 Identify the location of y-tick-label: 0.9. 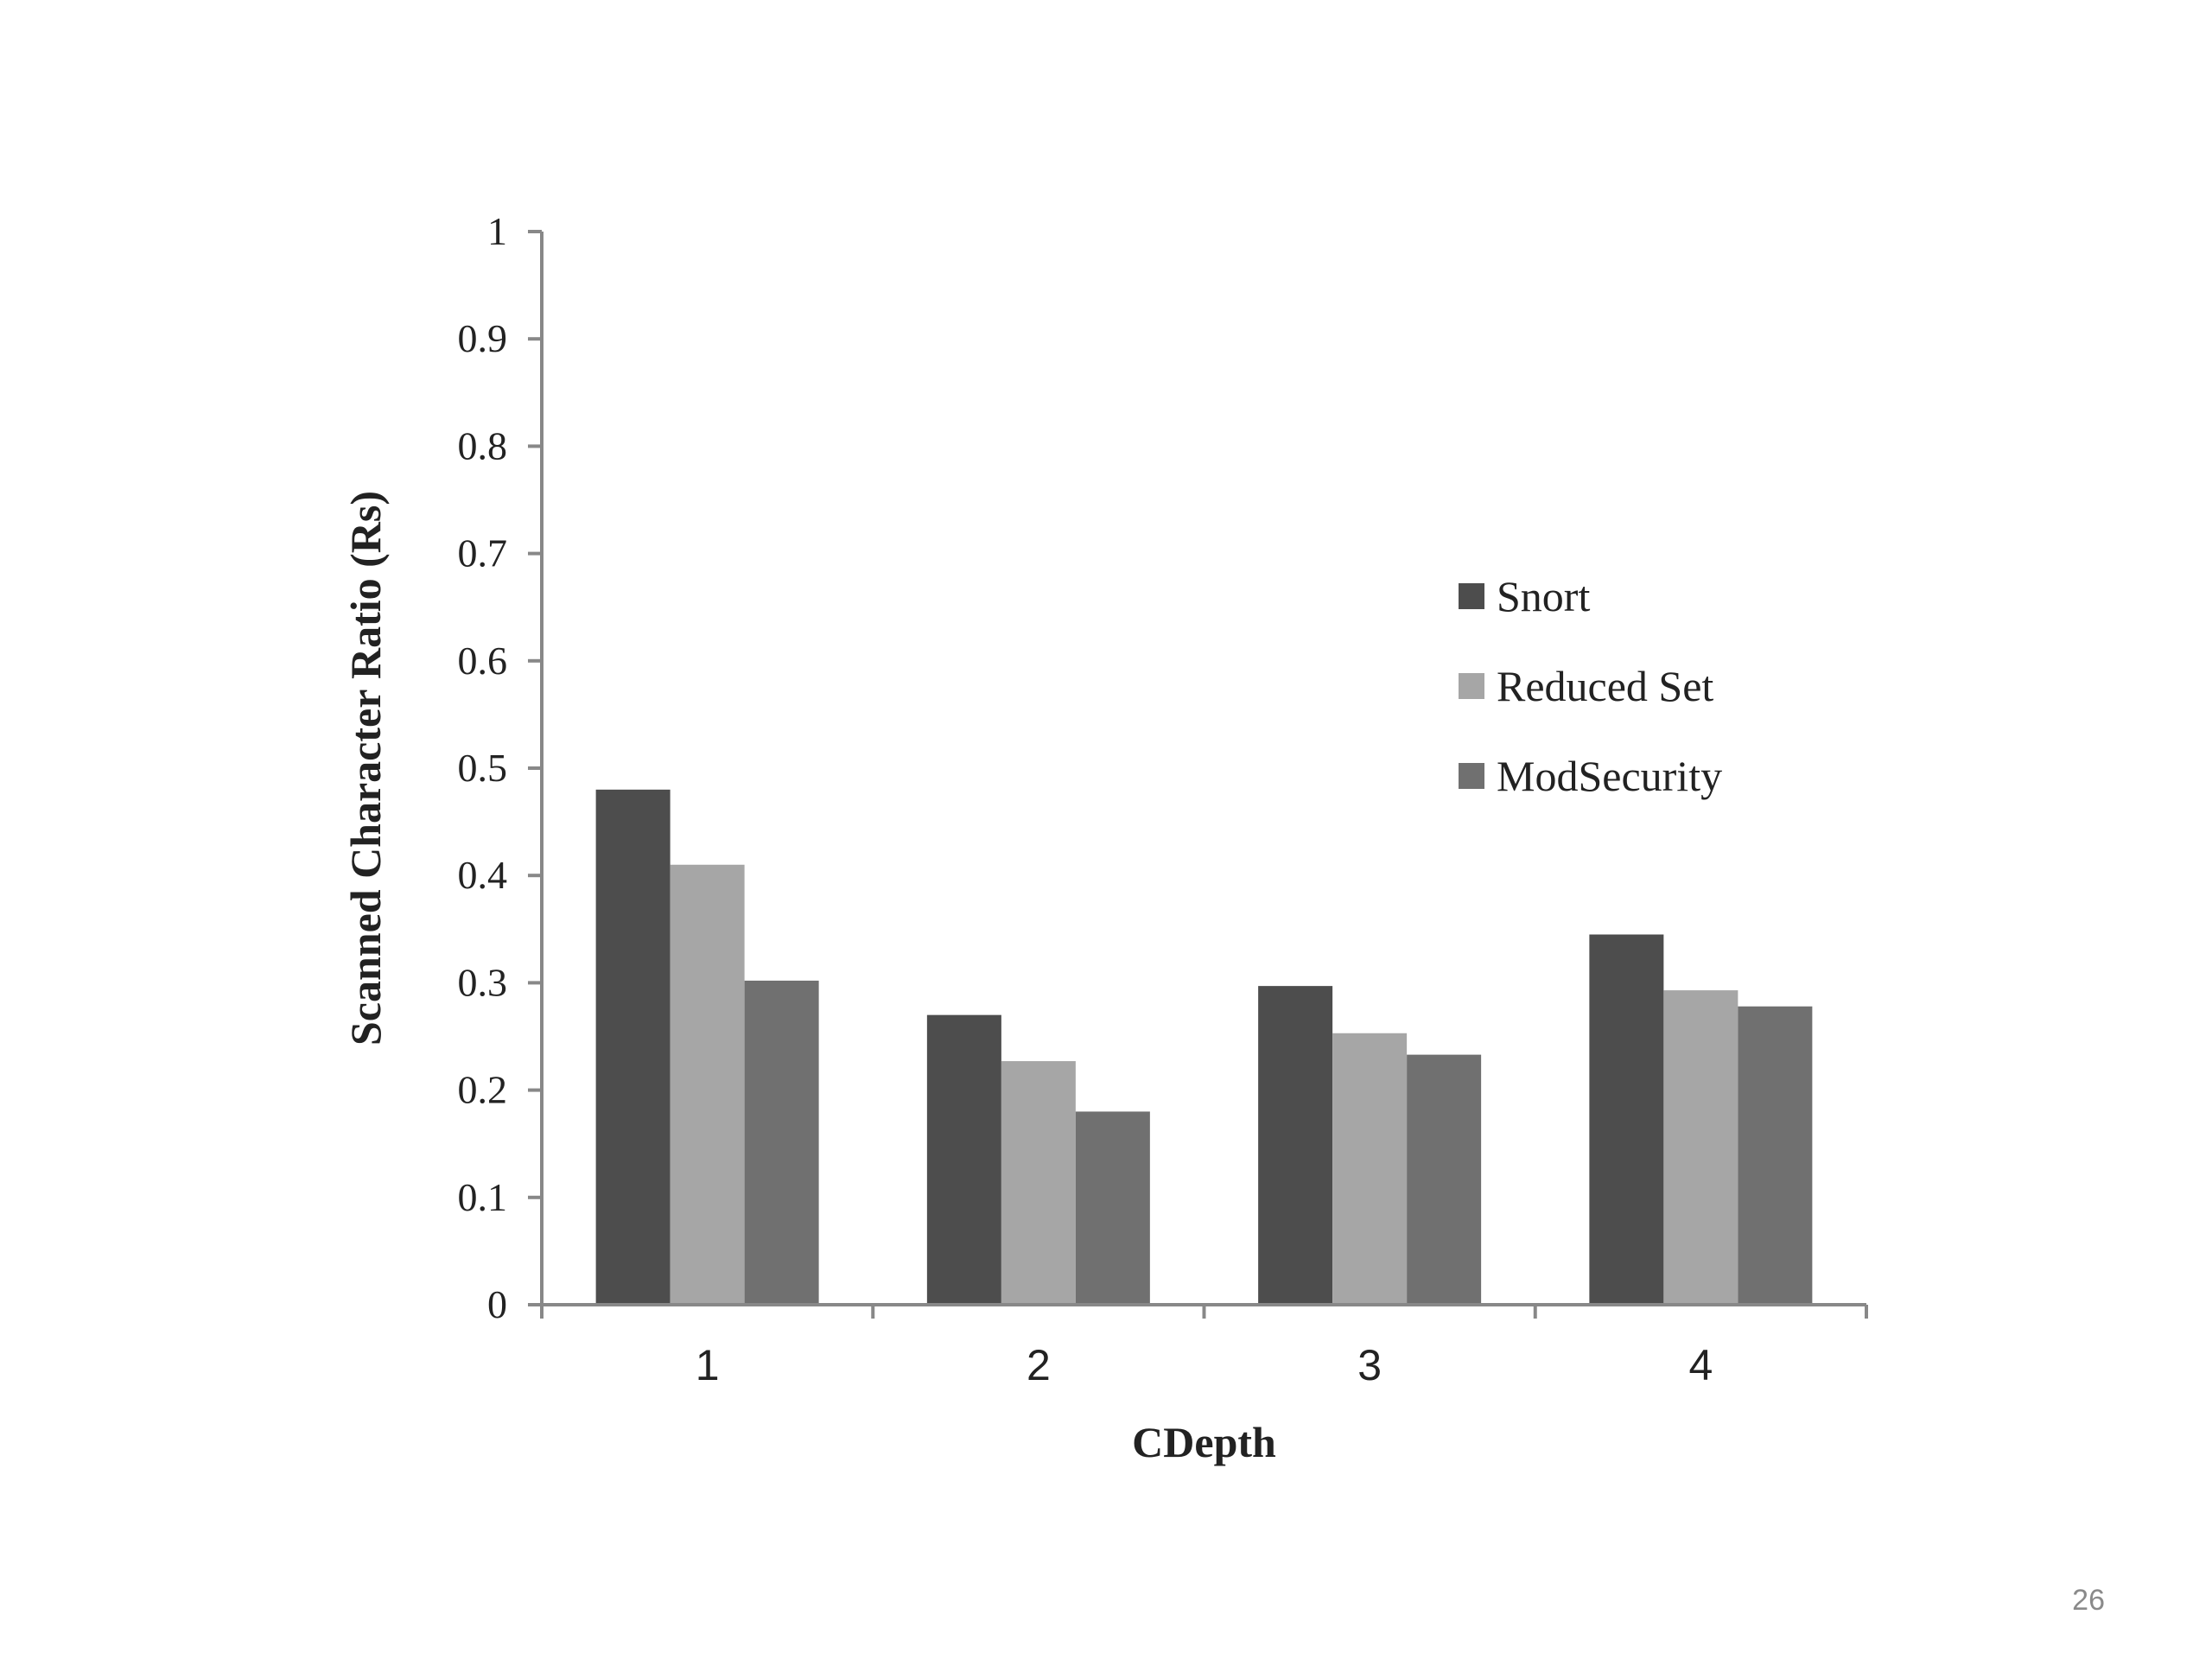
(483, 338).